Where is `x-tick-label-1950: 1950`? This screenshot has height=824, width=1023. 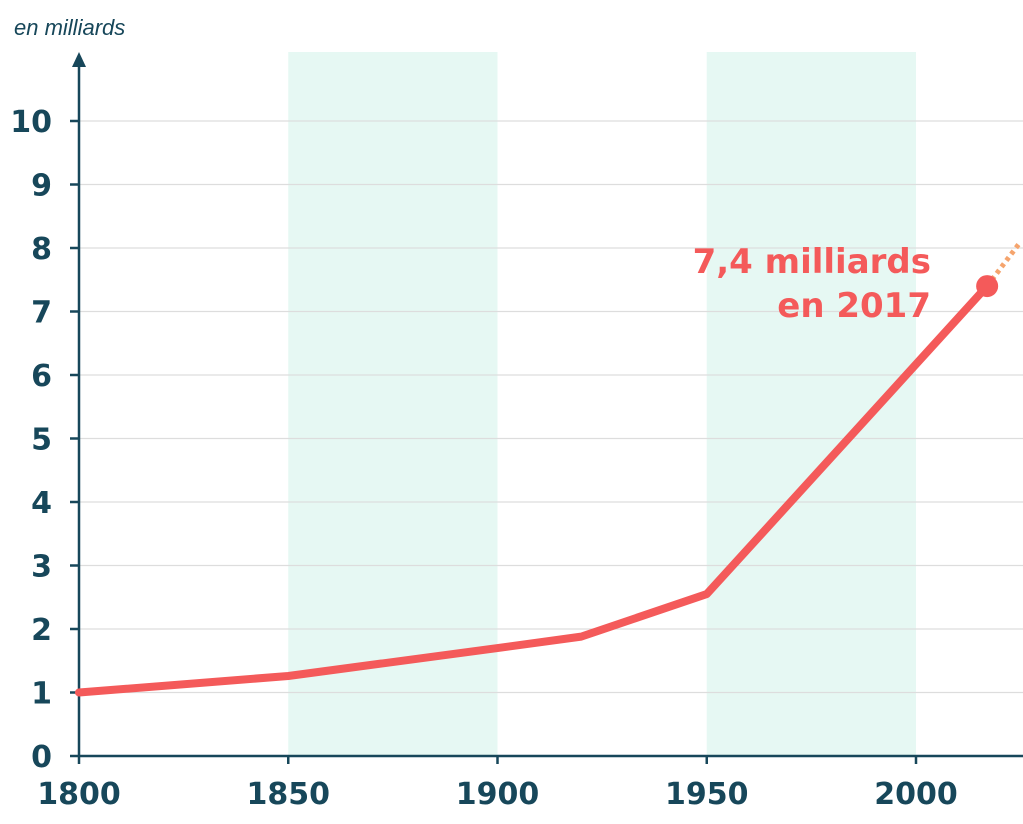
x-tick-label-1950: 1950 is located at coordinates (707, 794).